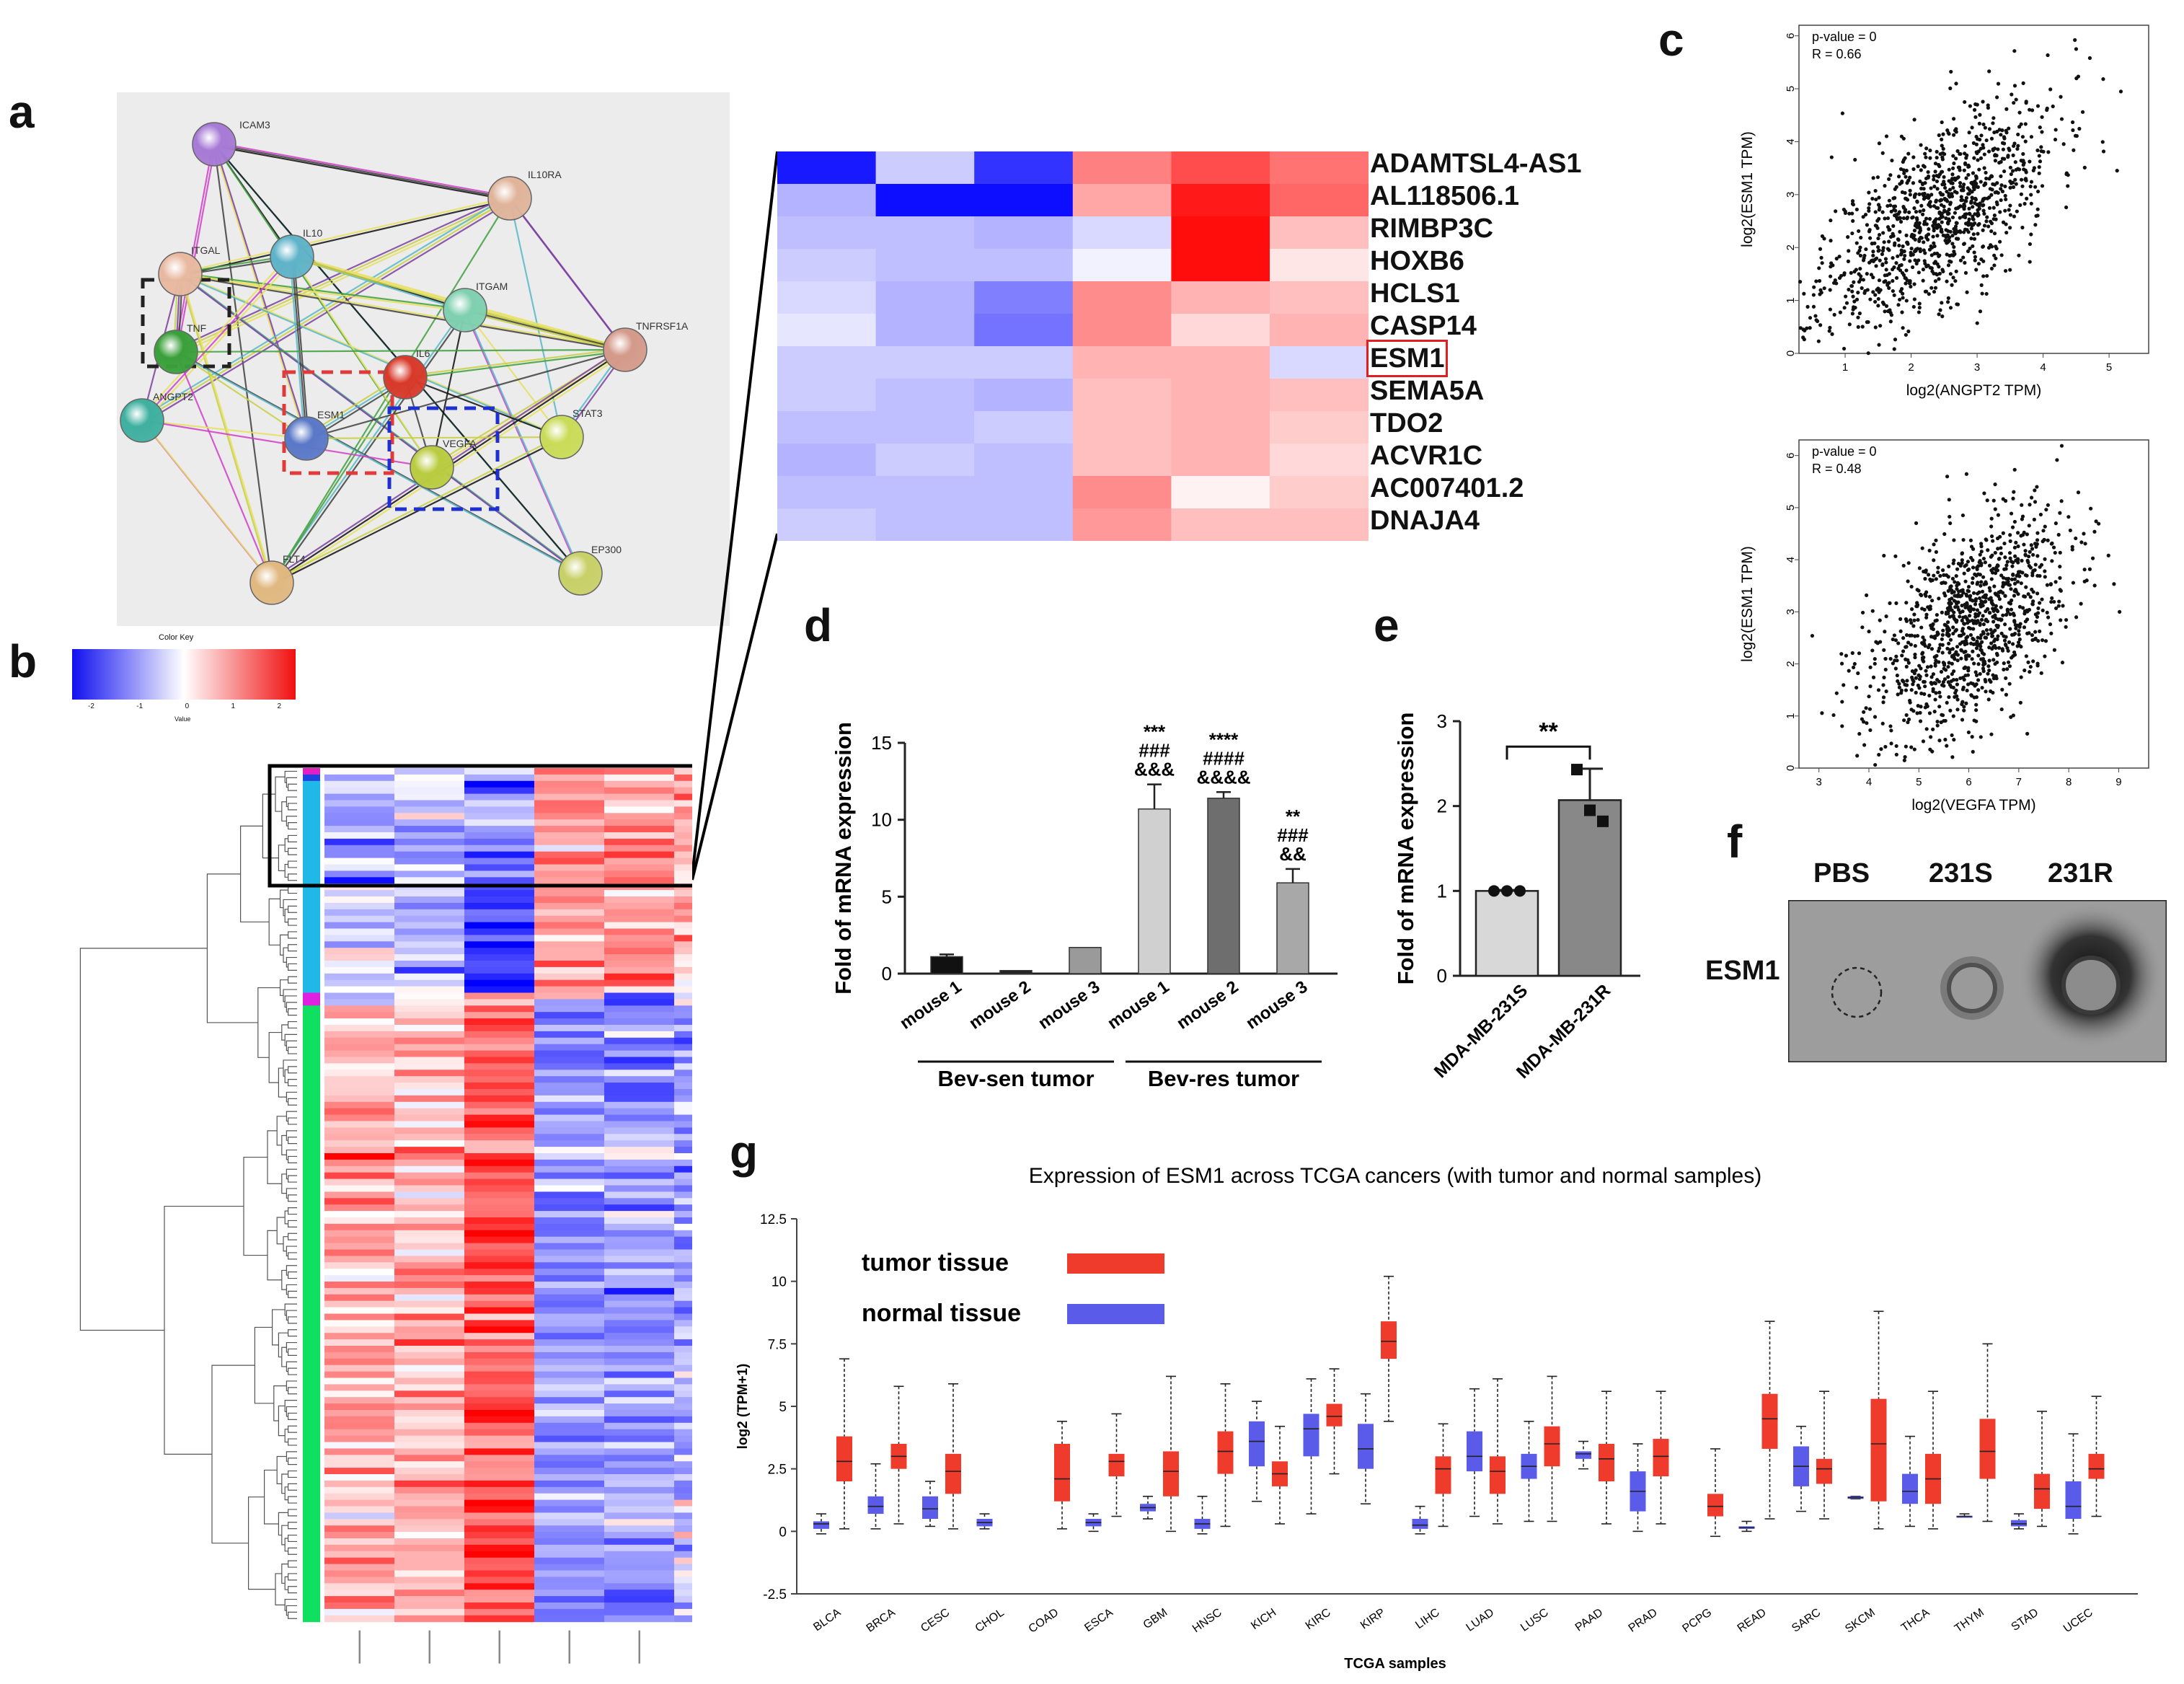 The image size is (2184, 1684). What do you see at coordinates (953, 1473) in the screenshot?
I see `box` at bounding box center [953, 1473].